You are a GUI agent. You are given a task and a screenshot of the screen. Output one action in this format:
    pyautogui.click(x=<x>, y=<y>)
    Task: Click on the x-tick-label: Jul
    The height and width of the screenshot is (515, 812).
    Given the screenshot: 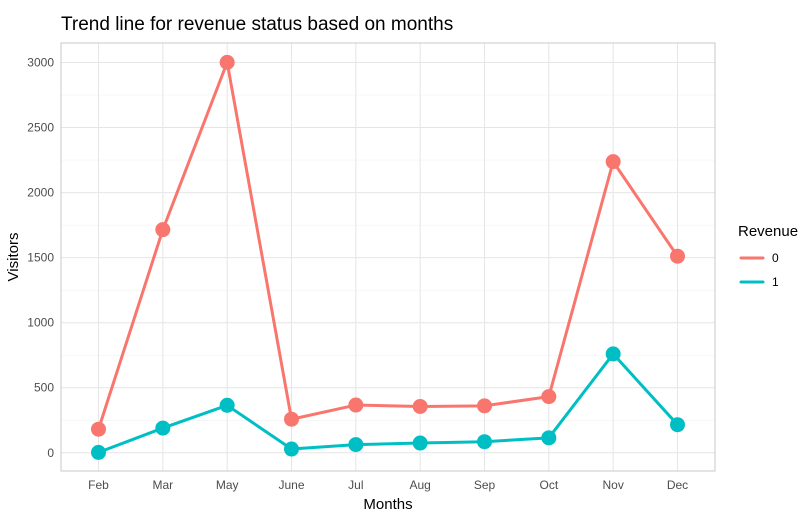 What is the action you would take?
    pyautogui.click(x=355, y=485)
    